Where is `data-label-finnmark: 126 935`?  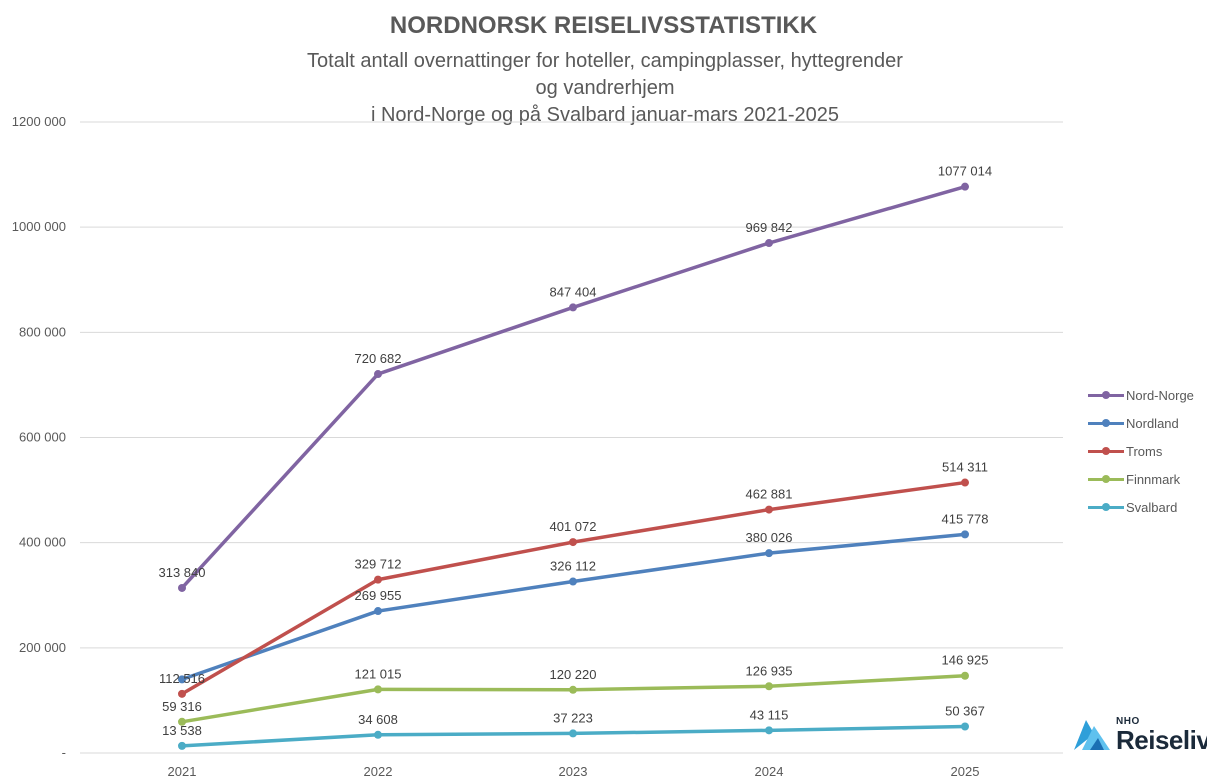
data-label-finnmark: 126 935 is located at coordinates (769, 670).